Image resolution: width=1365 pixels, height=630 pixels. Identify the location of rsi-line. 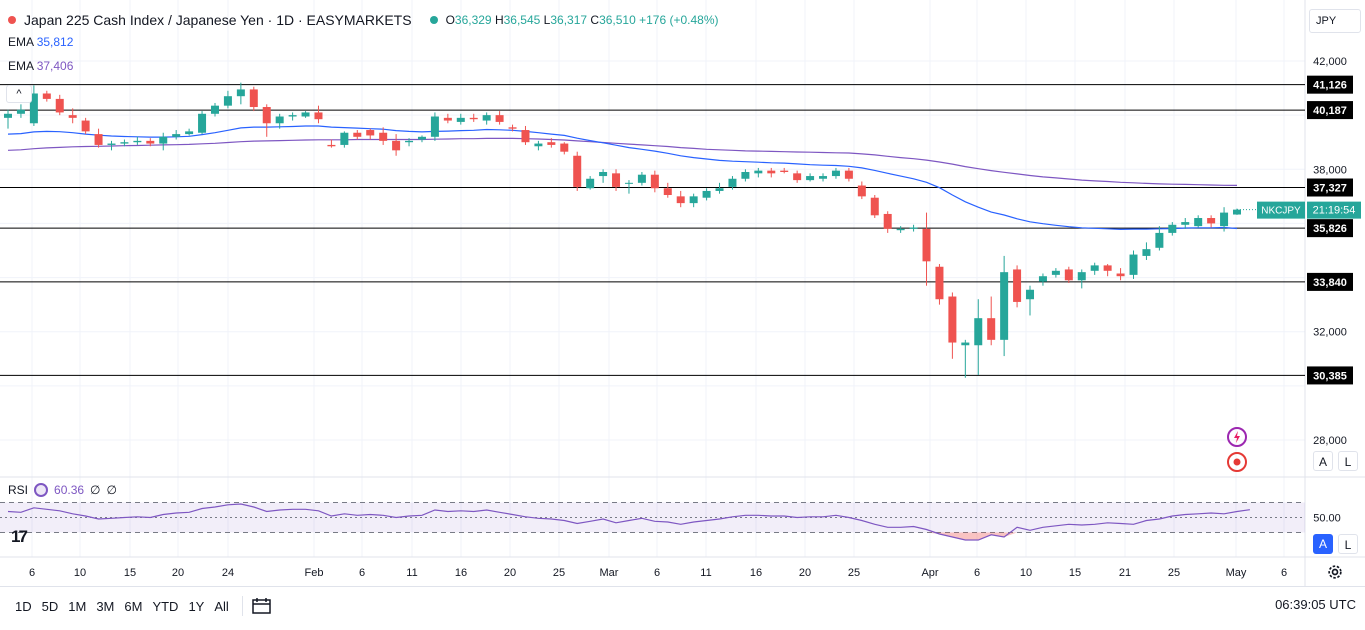
(628, 522).